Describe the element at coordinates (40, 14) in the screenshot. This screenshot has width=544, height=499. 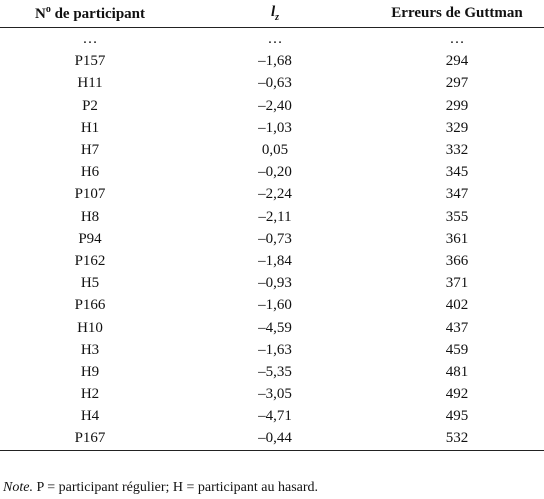
I see `header-text: N` at that location.